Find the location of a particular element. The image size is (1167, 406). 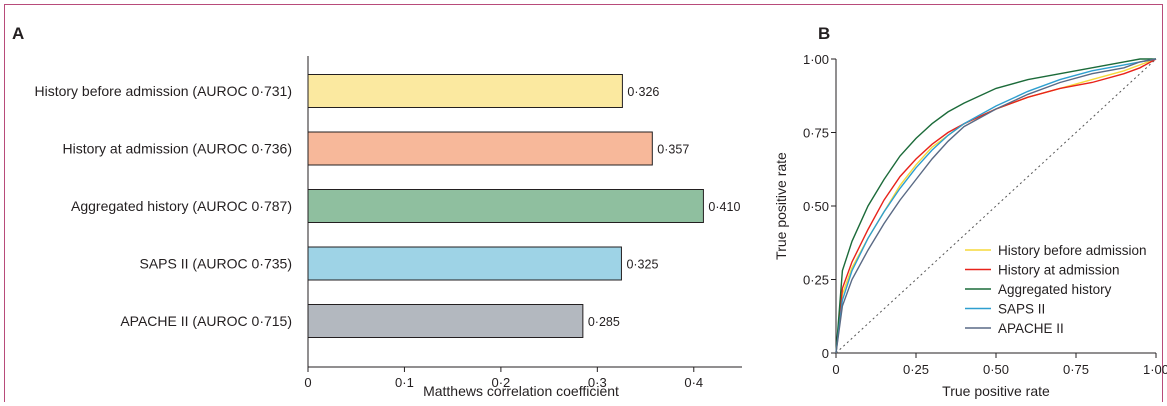

x-axis-label: True positive rate is located at coordinates (996, 391).